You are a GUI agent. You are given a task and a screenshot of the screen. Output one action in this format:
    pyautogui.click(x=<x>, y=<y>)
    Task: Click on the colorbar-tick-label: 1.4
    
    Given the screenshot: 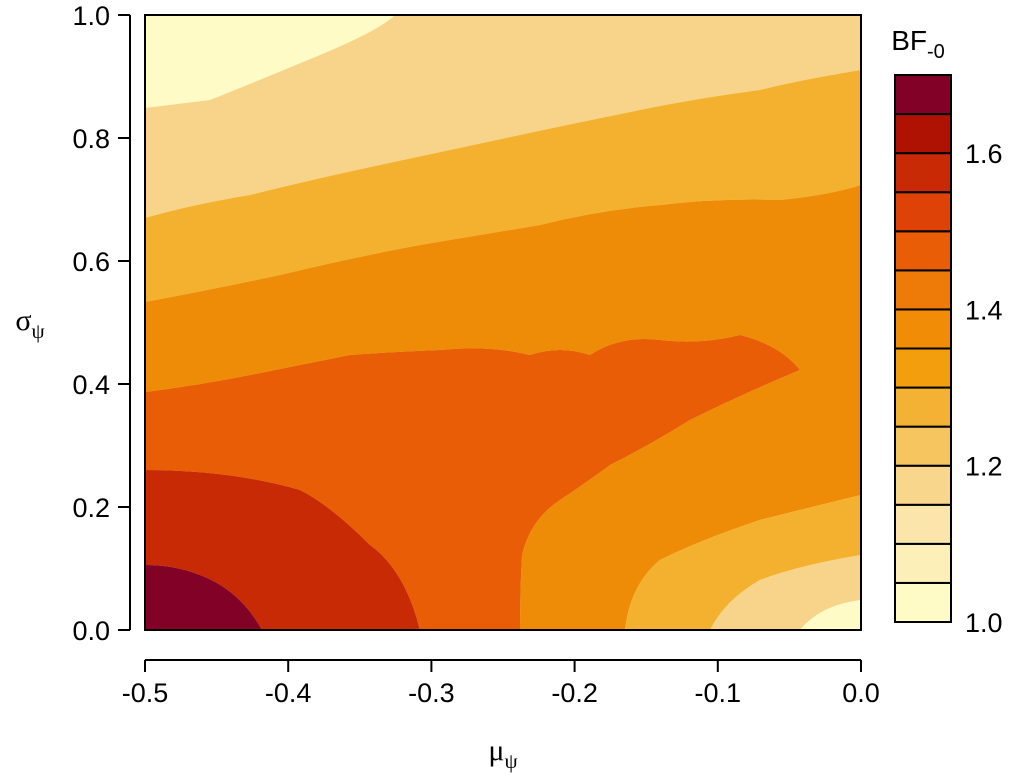 What is the action you would take?
    pyautogui.click(x=984, y=310)
    